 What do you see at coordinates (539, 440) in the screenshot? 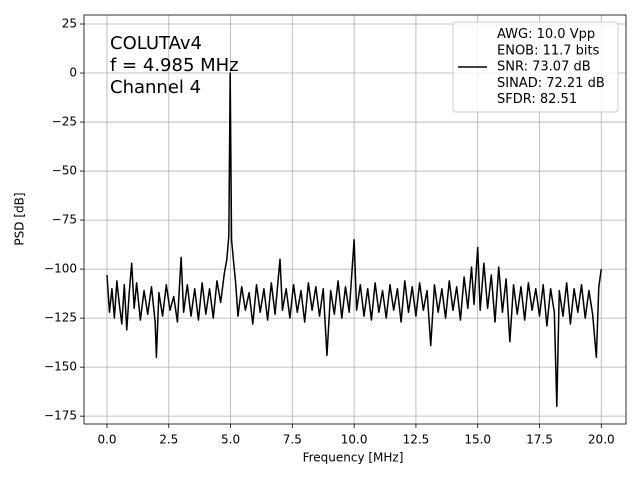
I see `x-tick-label: 17.5` at bounding box center [539, 440].